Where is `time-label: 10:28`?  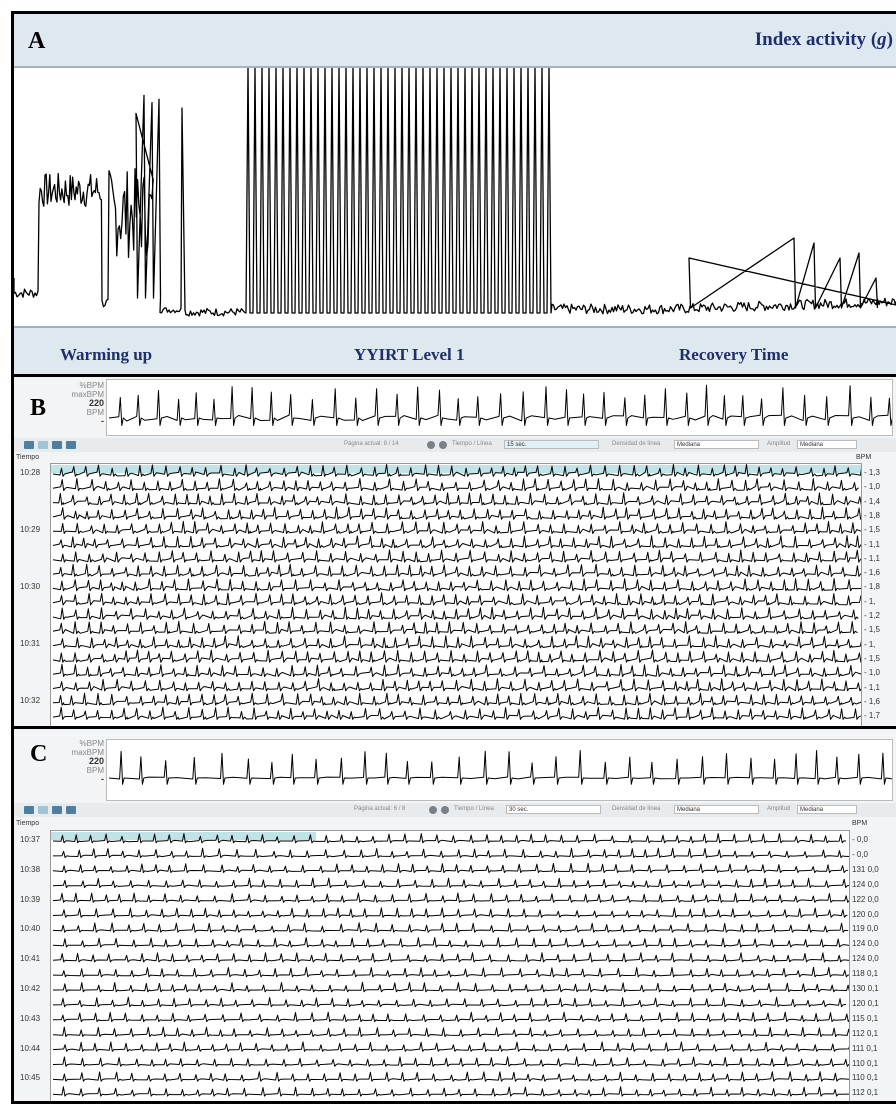 time-label: 10:28 is located at coordinates (30, 472).